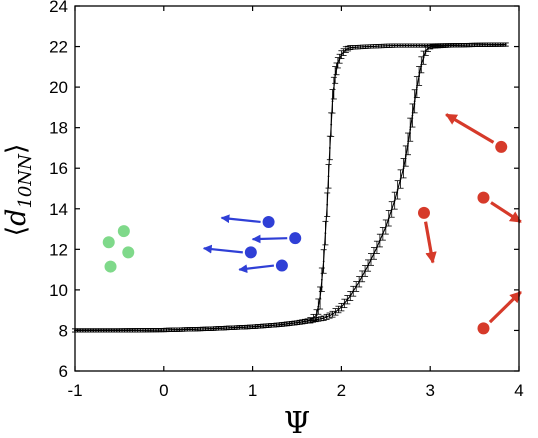 This screenshot has width=538, height=438. Describe the element at coordinates (128, 252) in the screenshot. I see `green-particle` at that location.